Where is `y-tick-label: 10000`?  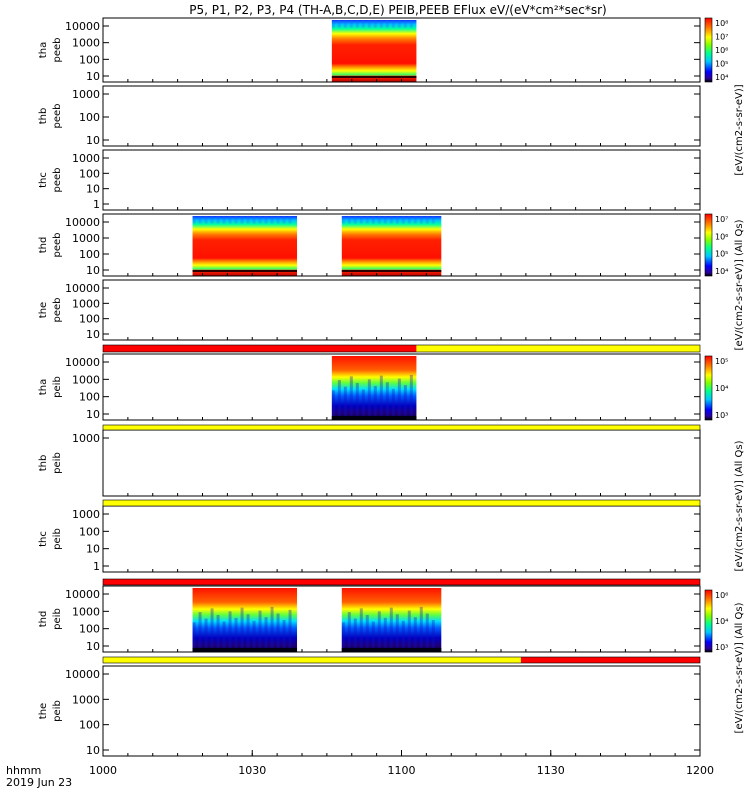 y-tick-label: 10000 is located at coordinates (82, 26).